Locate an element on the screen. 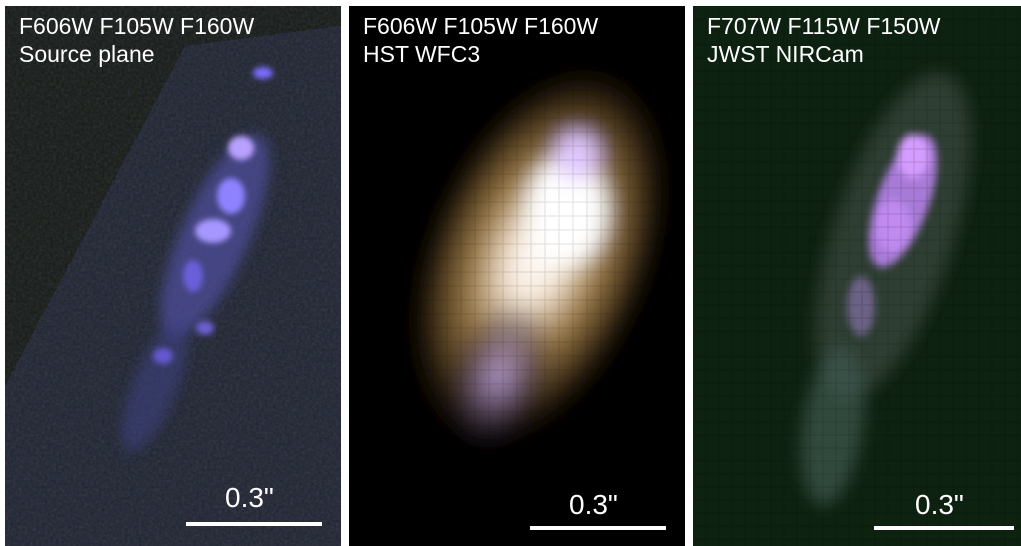  panel-subtitle: Source plane is located at coordinates (87, 54).